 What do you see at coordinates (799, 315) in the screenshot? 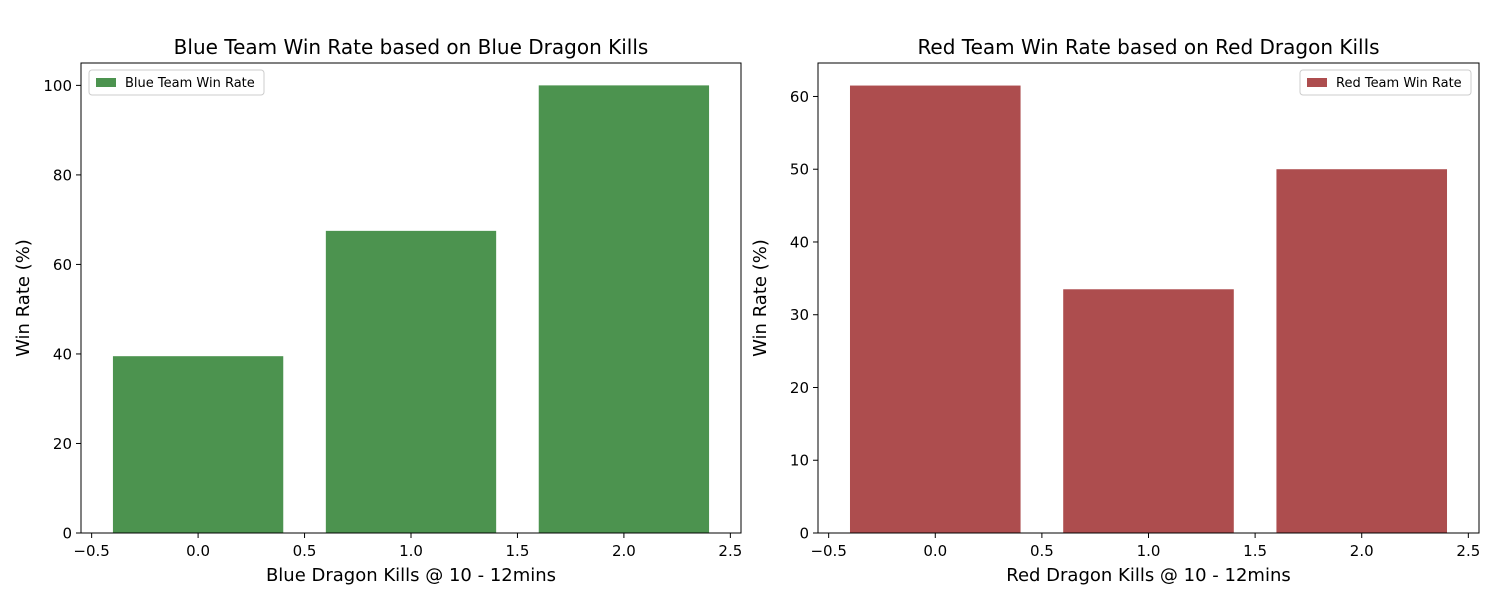
I see `red-y-tick-label-3: 30` at bounding box center [799, 315].